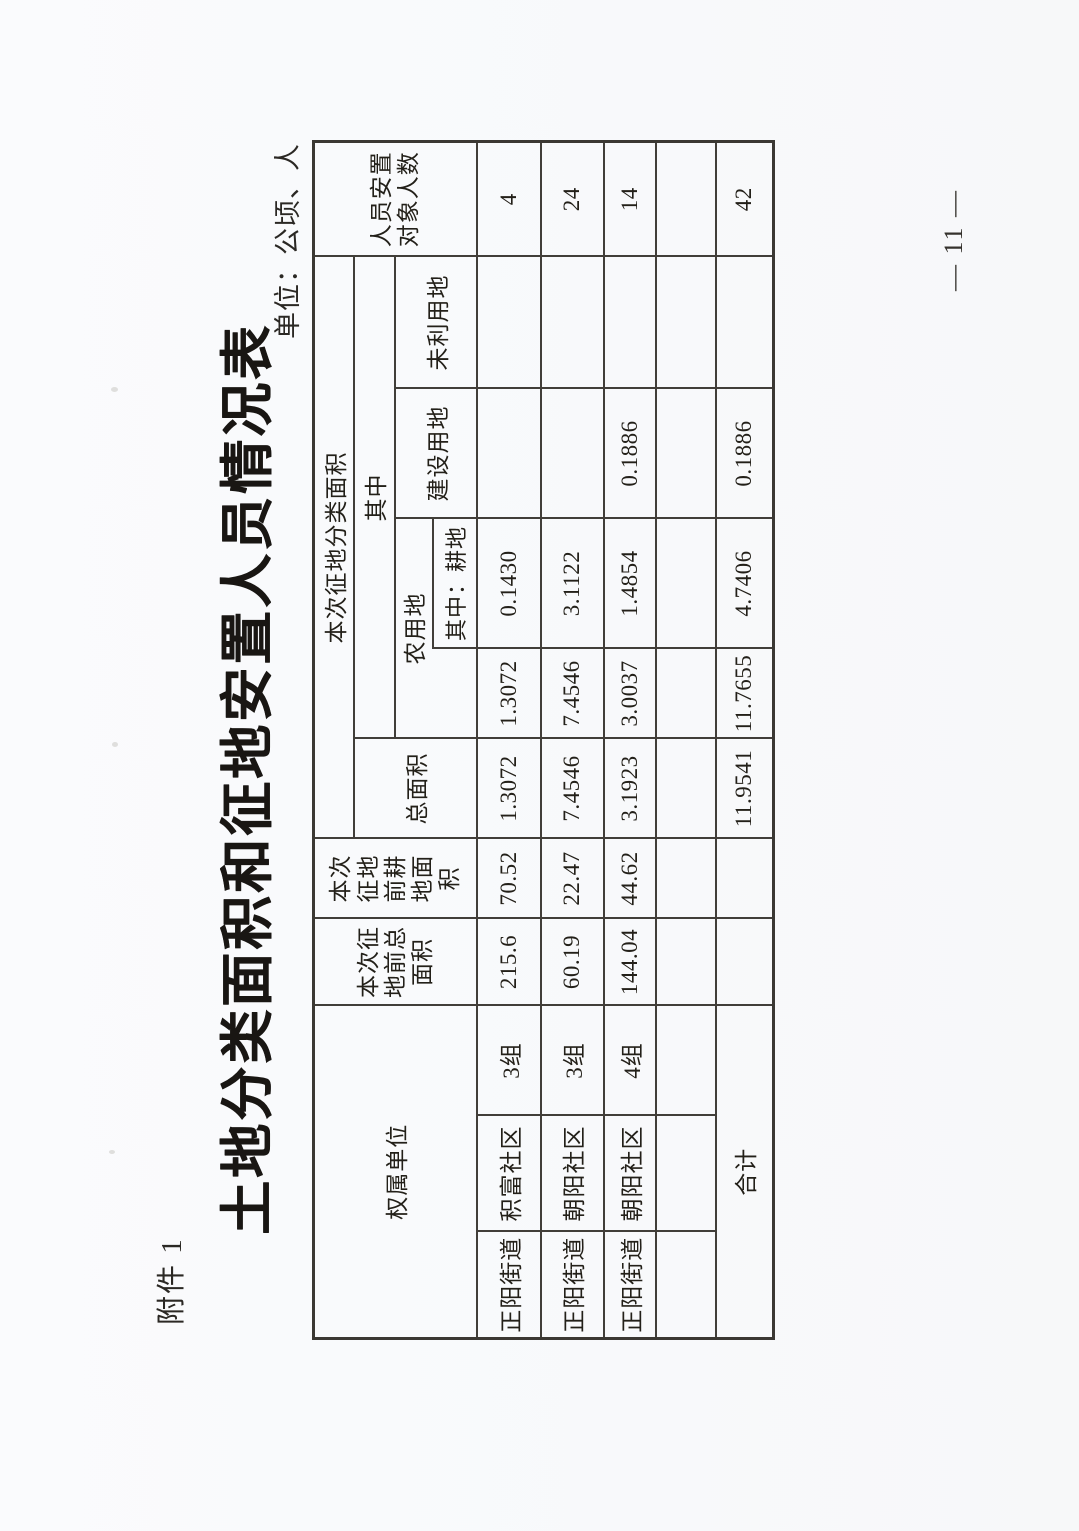 The height and width of the screenshot is (1531, 1079). What do you see at coordinates (415, 788) in the screenshot?
I see `header-total-area: 总面积` at bounding box center [415, 788].